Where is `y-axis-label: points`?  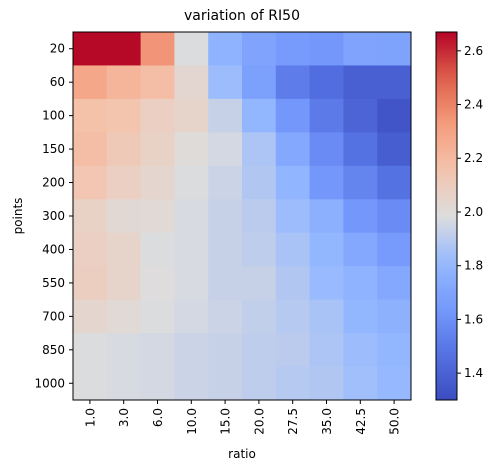 y-axis-label: points is located at coordinates (18, 216).